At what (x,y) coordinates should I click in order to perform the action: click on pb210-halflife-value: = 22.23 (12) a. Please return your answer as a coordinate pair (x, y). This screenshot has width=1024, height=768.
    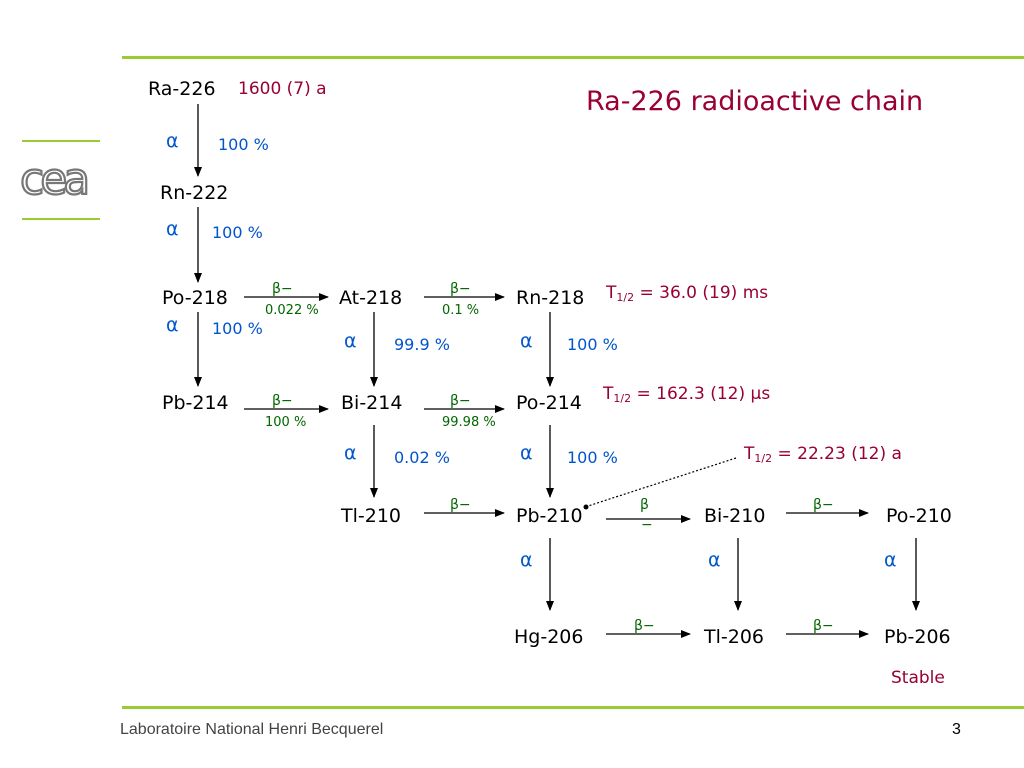
    Looking at the image, I should click on (837, 454).